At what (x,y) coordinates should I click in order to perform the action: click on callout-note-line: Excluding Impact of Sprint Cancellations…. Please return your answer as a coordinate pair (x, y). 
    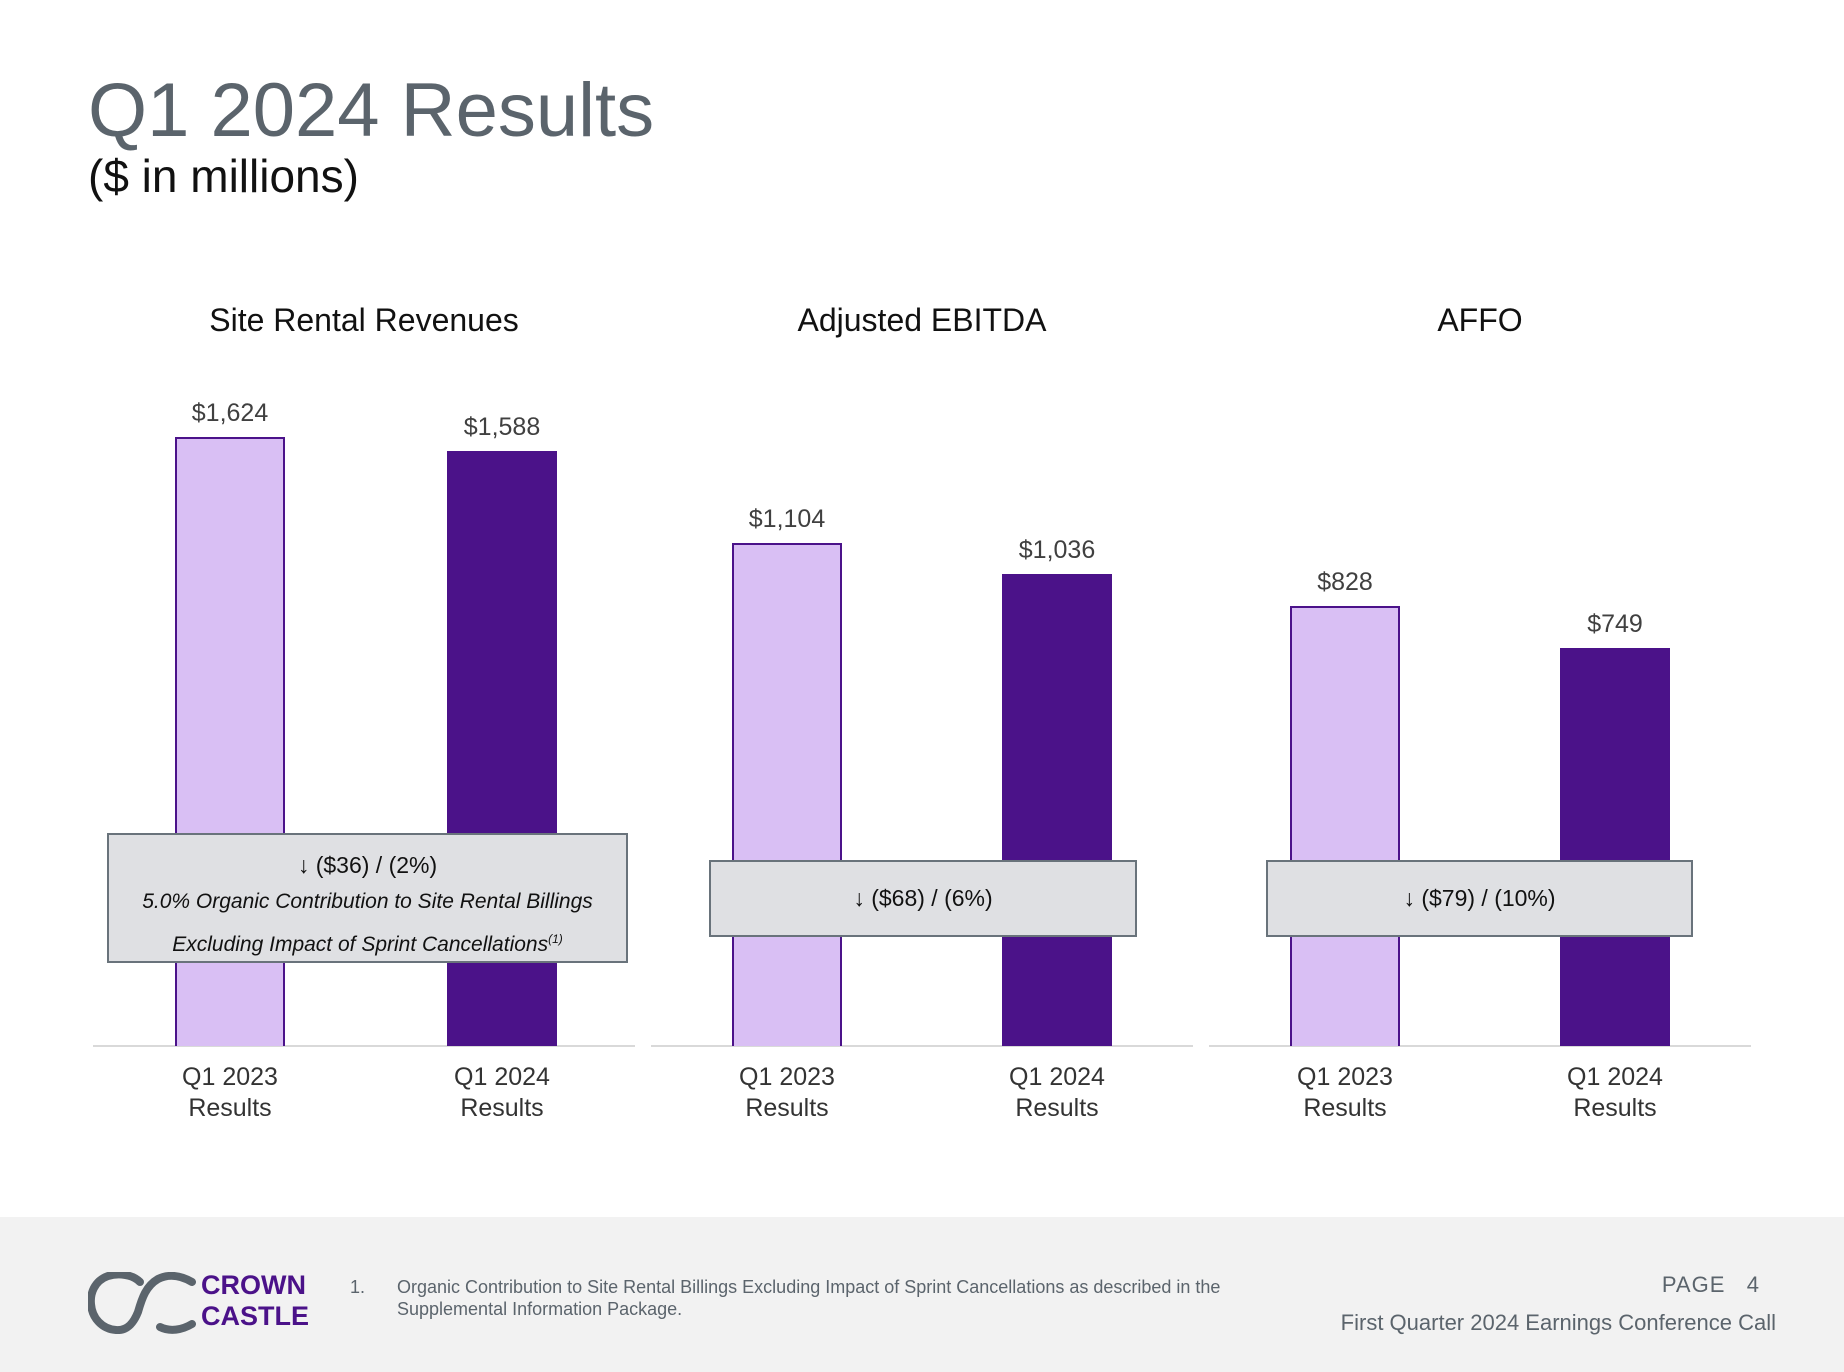
    Looking at the image, I should click on (367, 942).